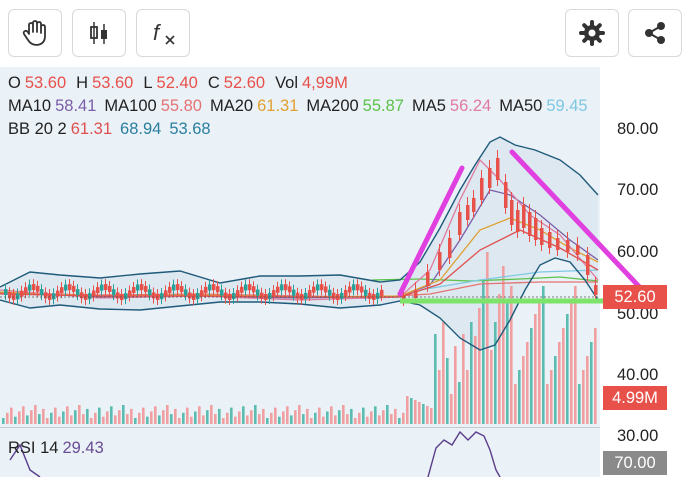 The image size is (690, 477). I want to click on settings-button, so click(592, 33).